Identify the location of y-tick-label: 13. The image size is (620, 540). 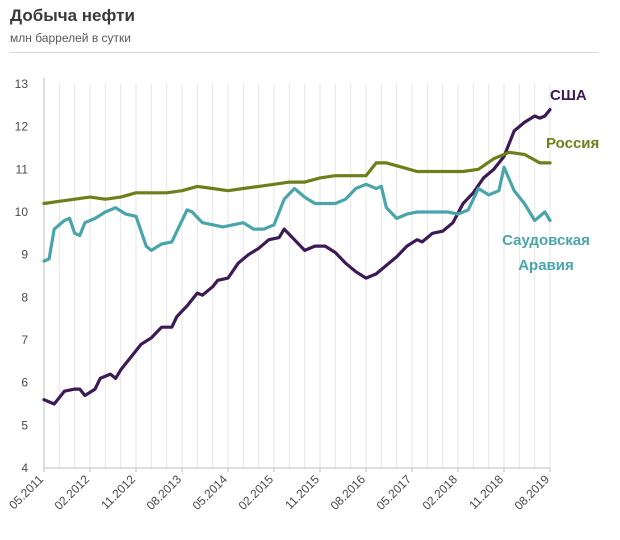
(22, 84).